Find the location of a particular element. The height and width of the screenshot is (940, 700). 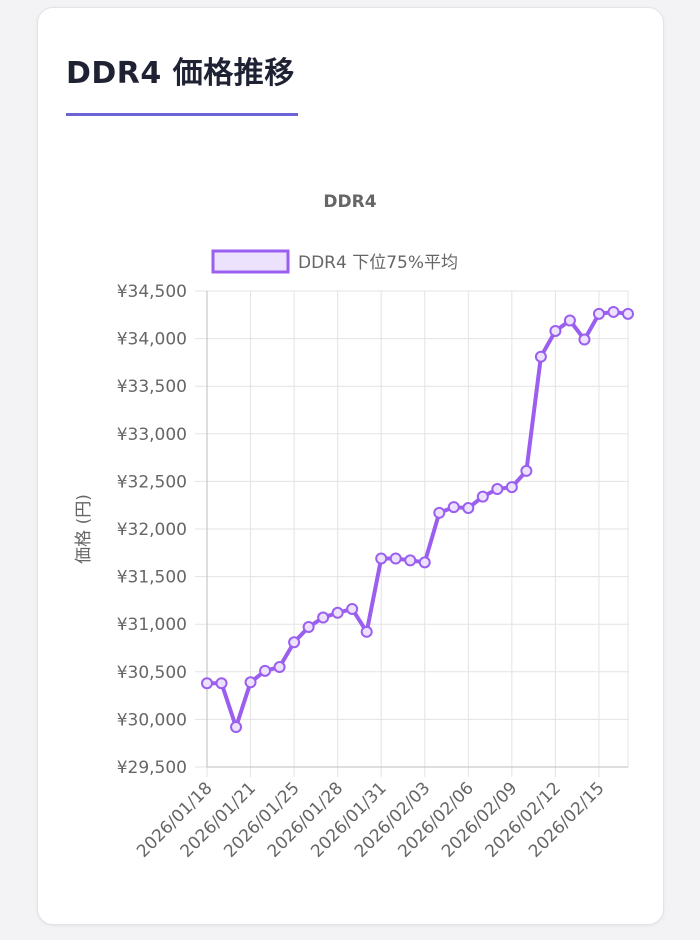

legend: DDR4 下位75%平均 is located at coordinates (334, 261).